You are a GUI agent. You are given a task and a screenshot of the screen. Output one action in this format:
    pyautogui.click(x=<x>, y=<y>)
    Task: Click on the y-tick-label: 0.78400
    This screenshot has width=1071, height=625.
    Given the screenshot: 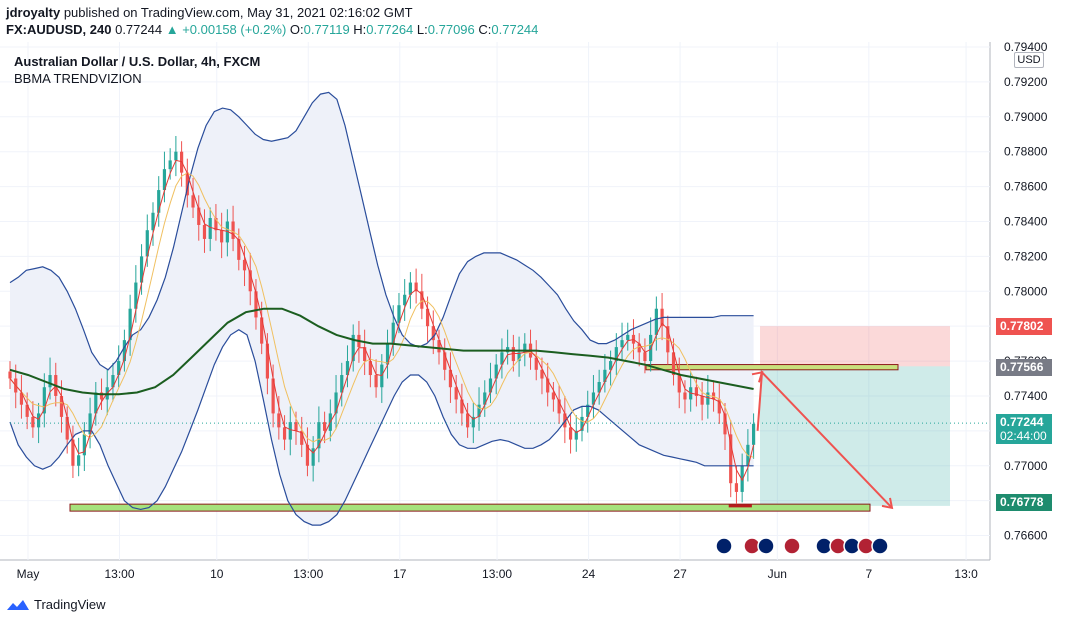 What is the action you would take?
    pyautogui.click(x=1026, y=221)
    